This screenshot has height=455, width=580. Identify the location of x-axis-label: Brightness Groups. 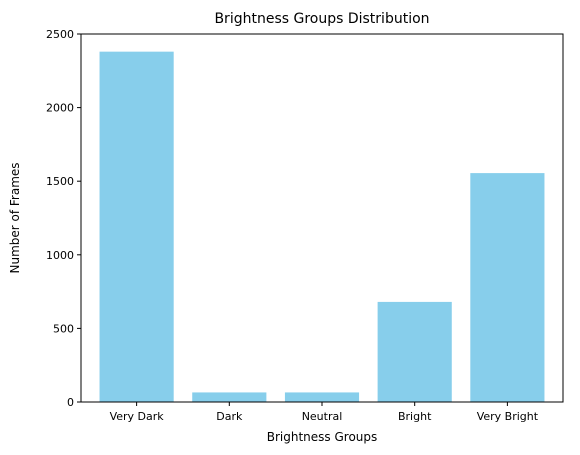
(322, 437).